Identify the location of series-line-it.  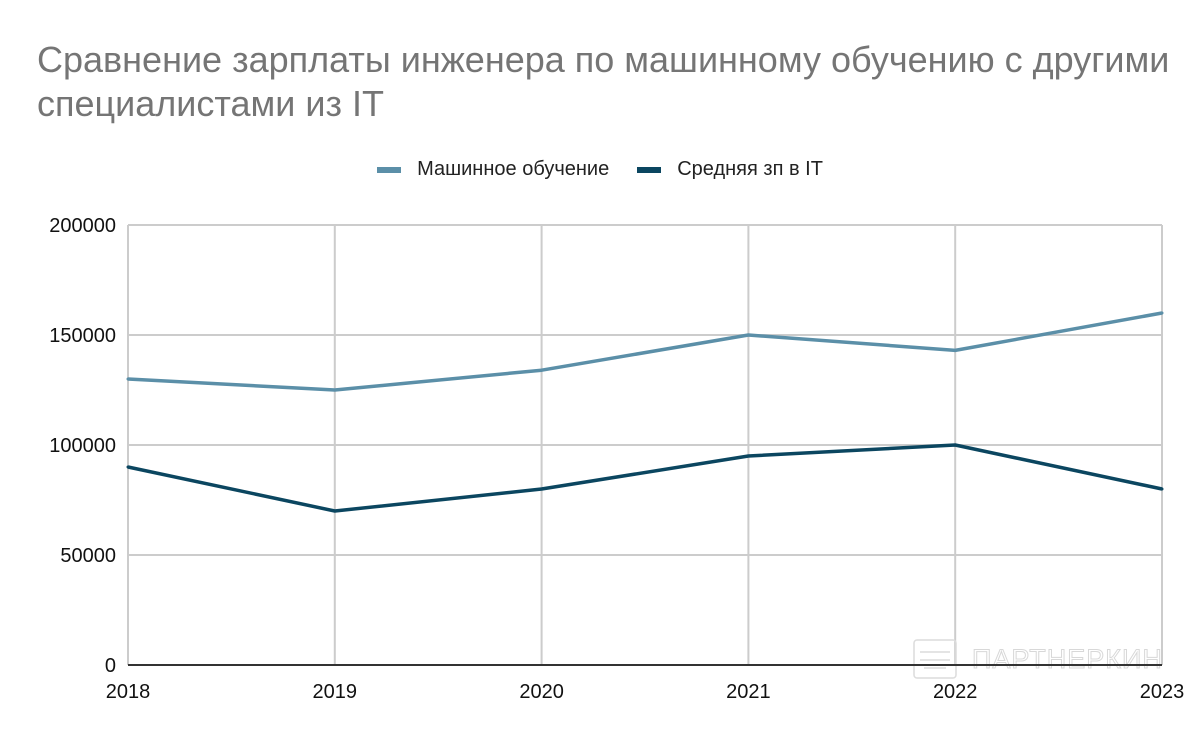
(645, 478).